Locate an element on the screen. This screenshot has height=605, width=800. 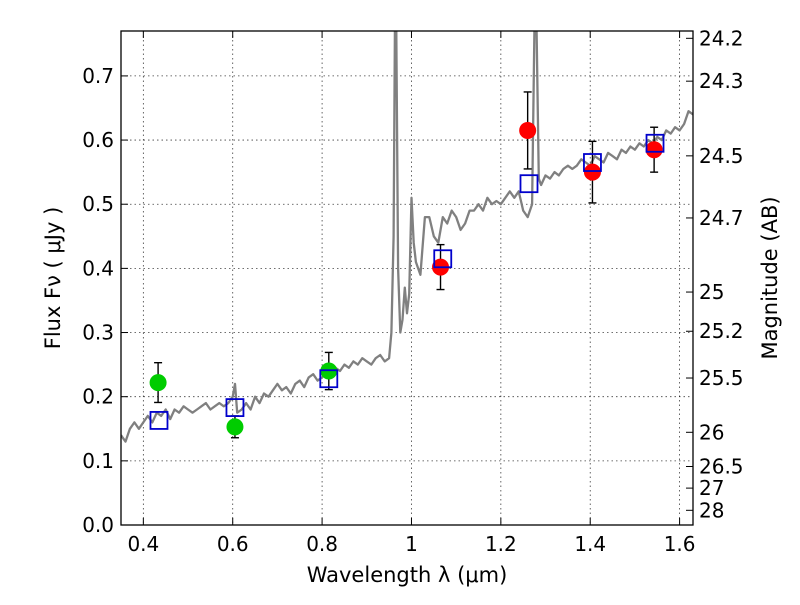
right-tick-label: 25.5 is located at coordinates (721, 378).